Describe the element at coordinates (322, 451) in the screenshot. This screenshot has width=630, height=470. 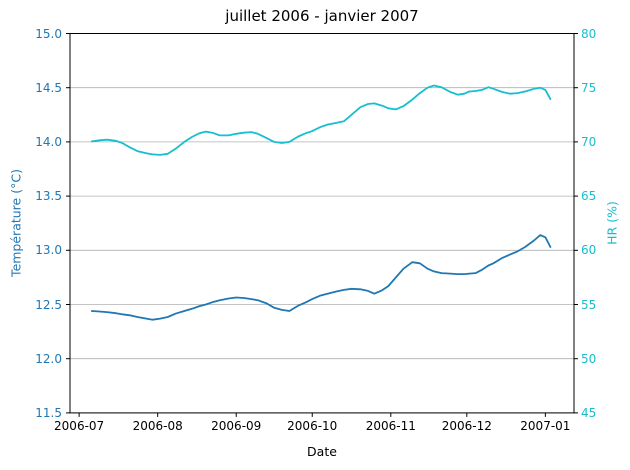
I see `x-axis-label: Date` at that location.